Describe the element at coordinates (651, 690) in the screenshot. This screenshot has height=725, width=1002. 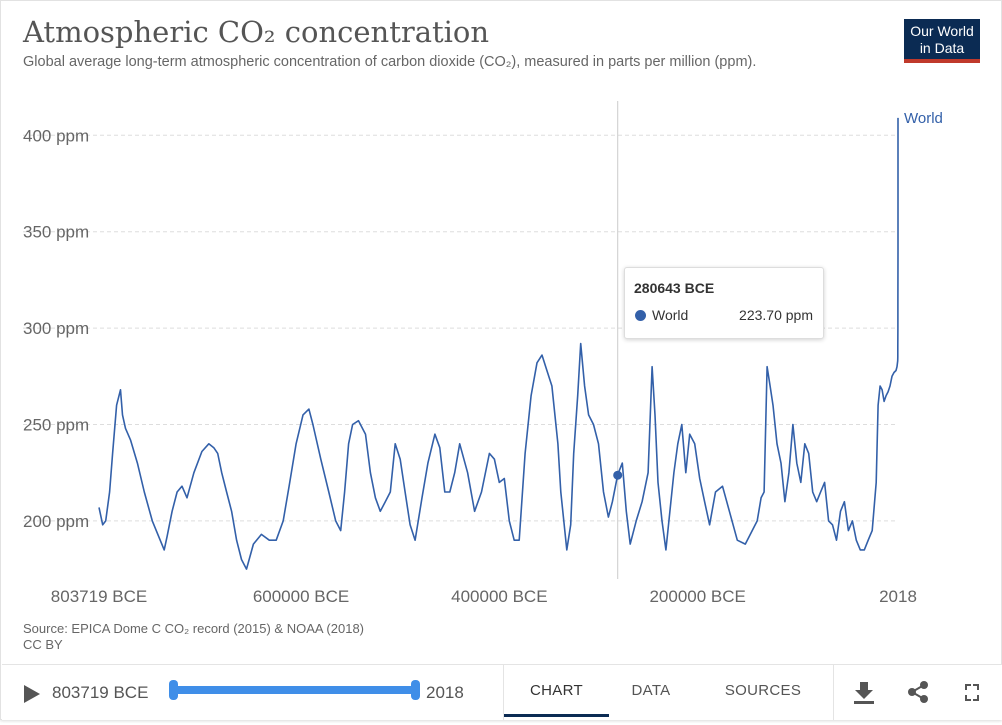
I see `tab-data: DATA` at that location.